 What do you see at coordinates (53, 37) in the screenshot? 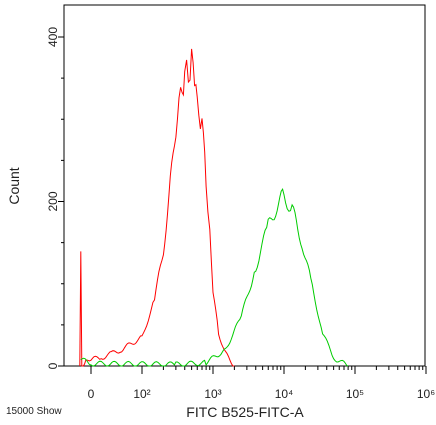
I see `y-tick-label: 400` at bounding box center [53, 37].